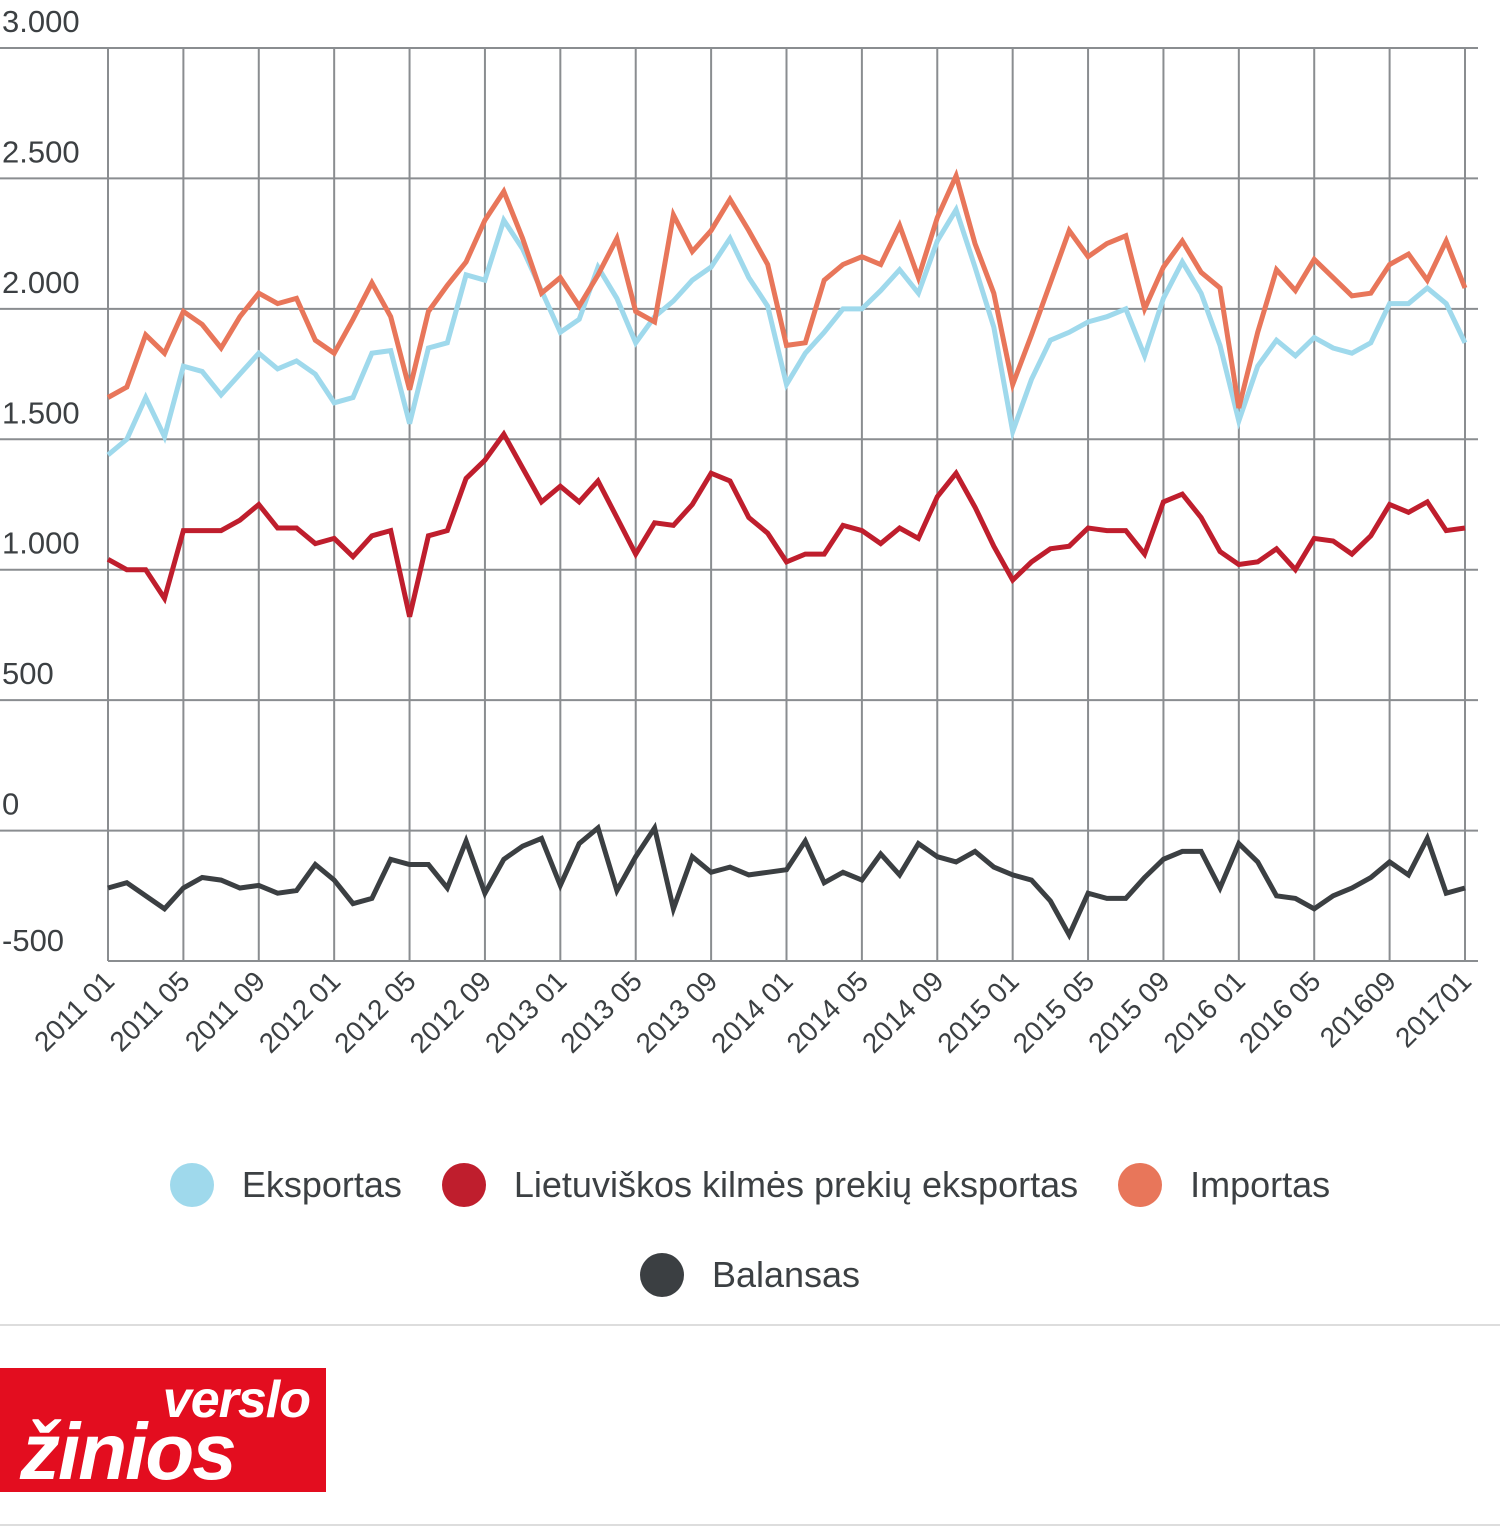 The height and width of the screenshot is (1528, 1500). What do you see at coordinates (41, 481) in the screenshot?
I see `y-axis-tick-labels: 3.000 2.500 2.000 1.500 1.000 500 0 -500` at bounding box center [41, 481].